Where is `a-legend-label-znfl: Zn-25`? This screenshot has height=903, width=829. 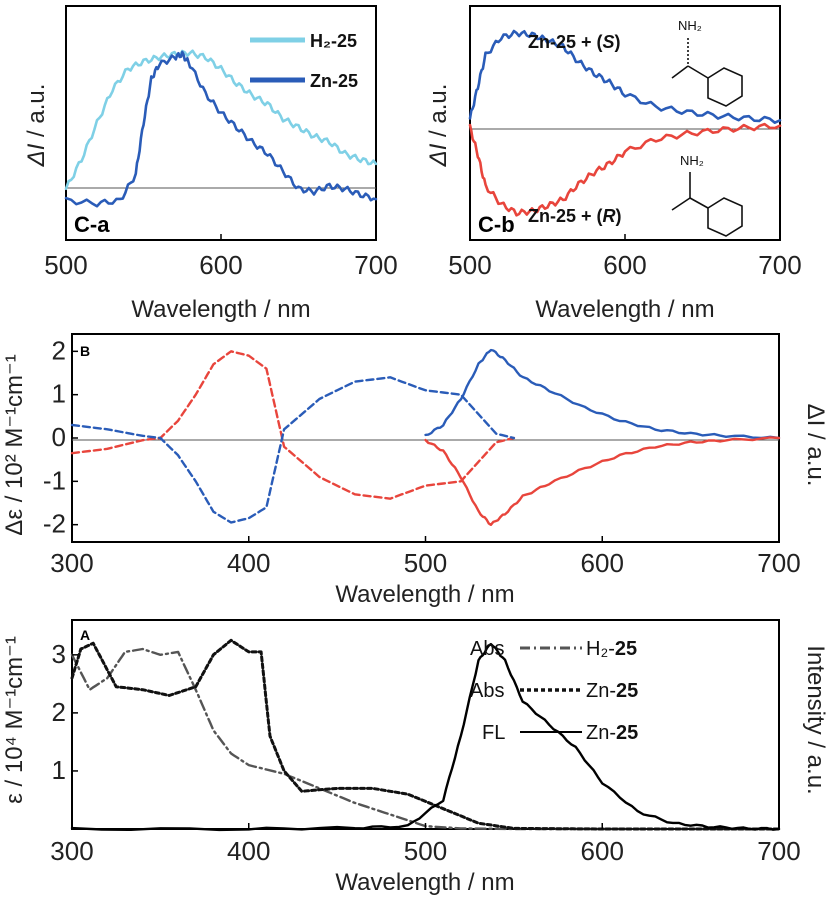
a-legend-label-znfl: Zn-25 is located at coordinates (612, 733).